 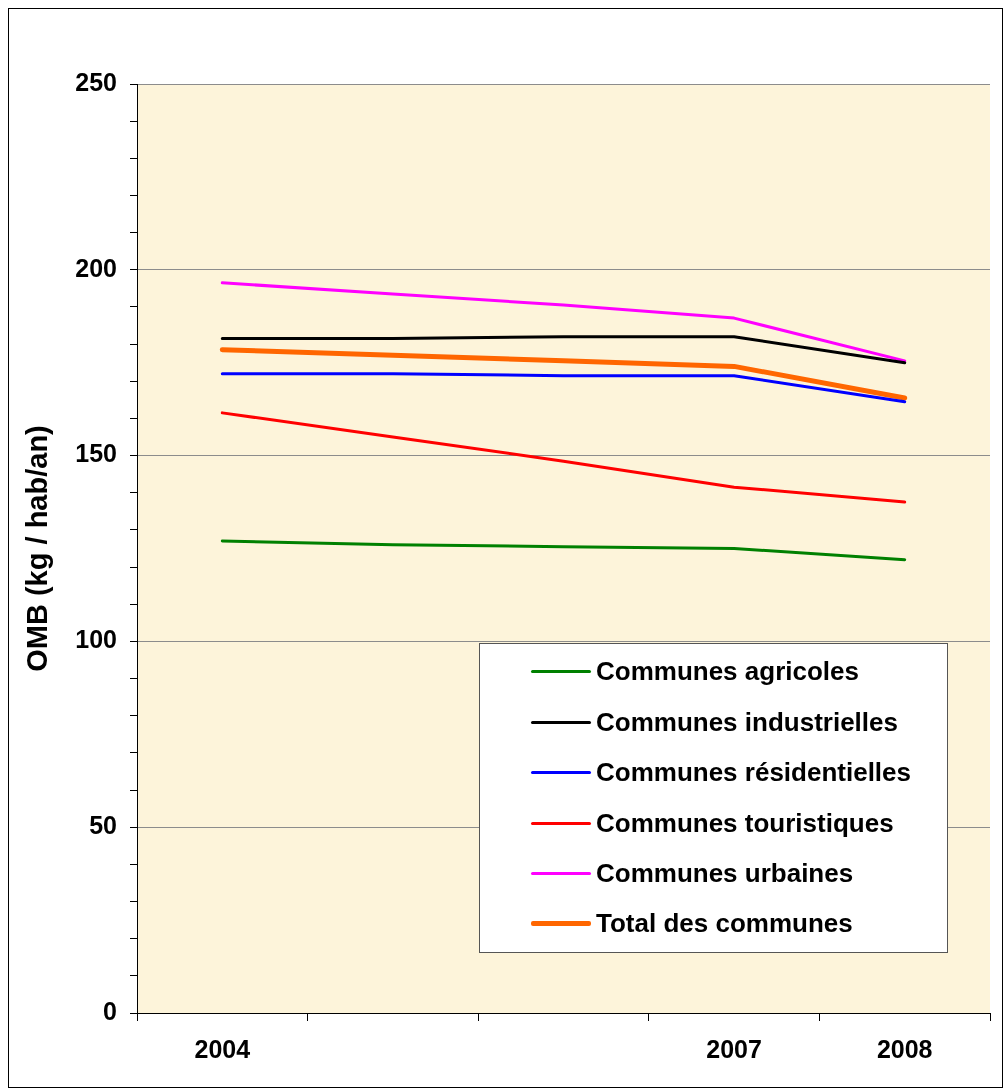 I want to click on y-tick-label: 150, so click(x=96, y=453).